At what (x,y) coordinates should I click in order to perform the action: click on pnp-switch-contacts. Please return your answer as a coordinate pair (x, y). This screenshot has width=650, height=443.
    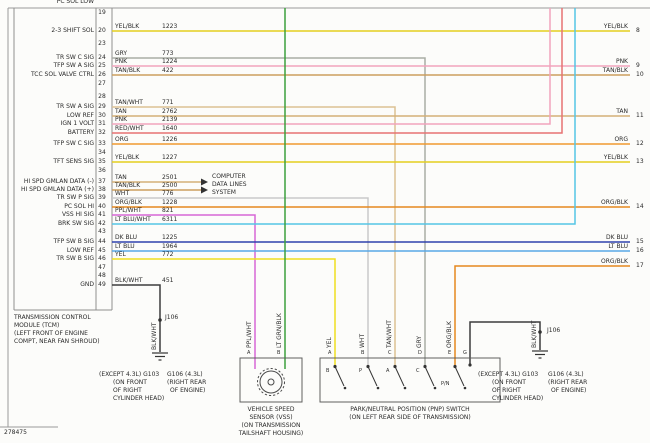
    Looking at the image, I should click on (402, 376).